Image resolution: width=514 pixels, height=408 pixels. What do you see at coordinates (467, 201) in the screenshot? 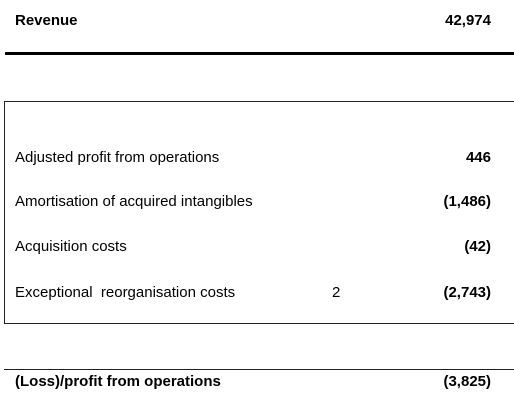
I see `line-item-value: (1,486)` at bounding box center [467, 201].